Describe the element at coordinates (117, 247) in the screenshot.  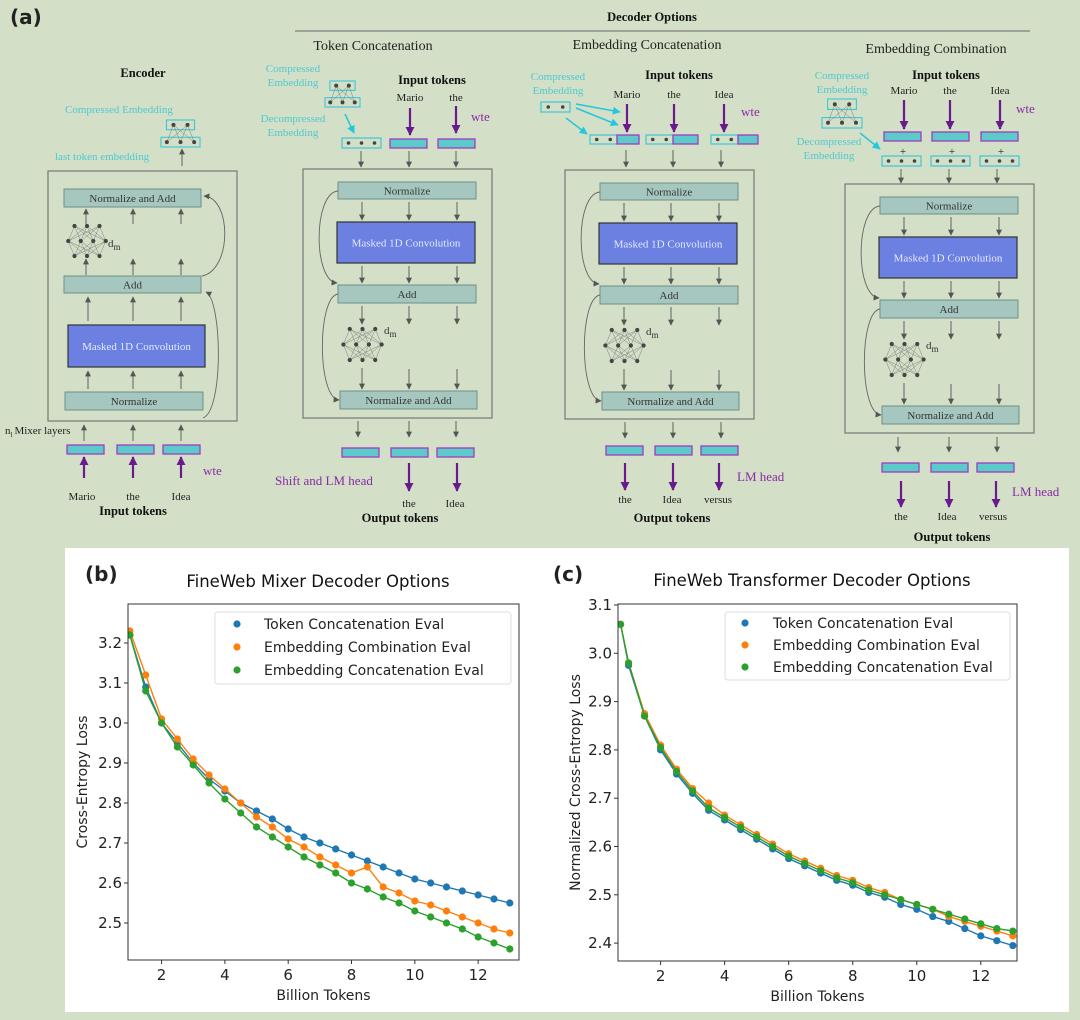
I see `dm-m: m` at that location.